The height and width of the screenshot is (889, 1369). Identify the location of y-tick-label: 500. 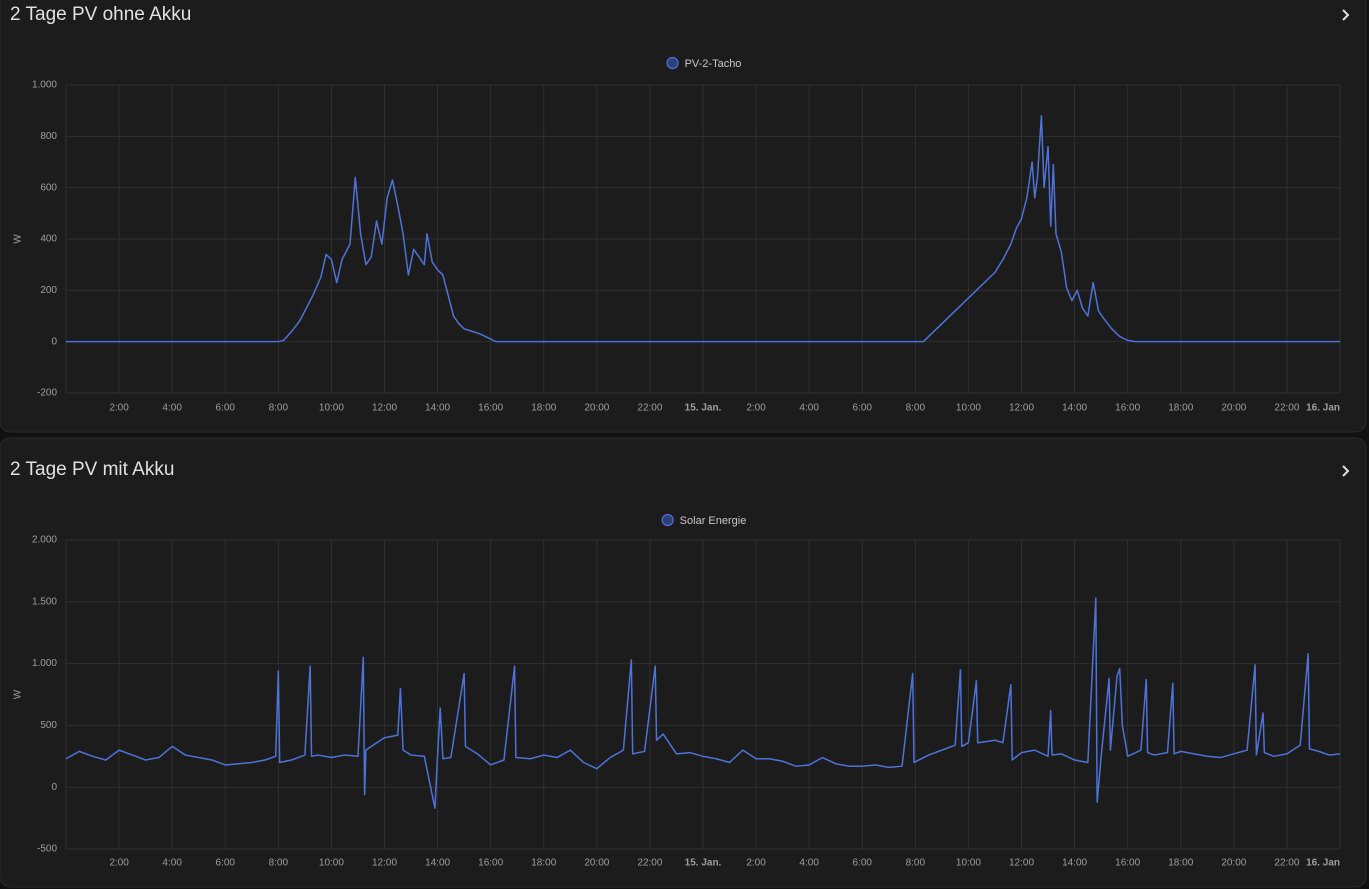
(48, 725).